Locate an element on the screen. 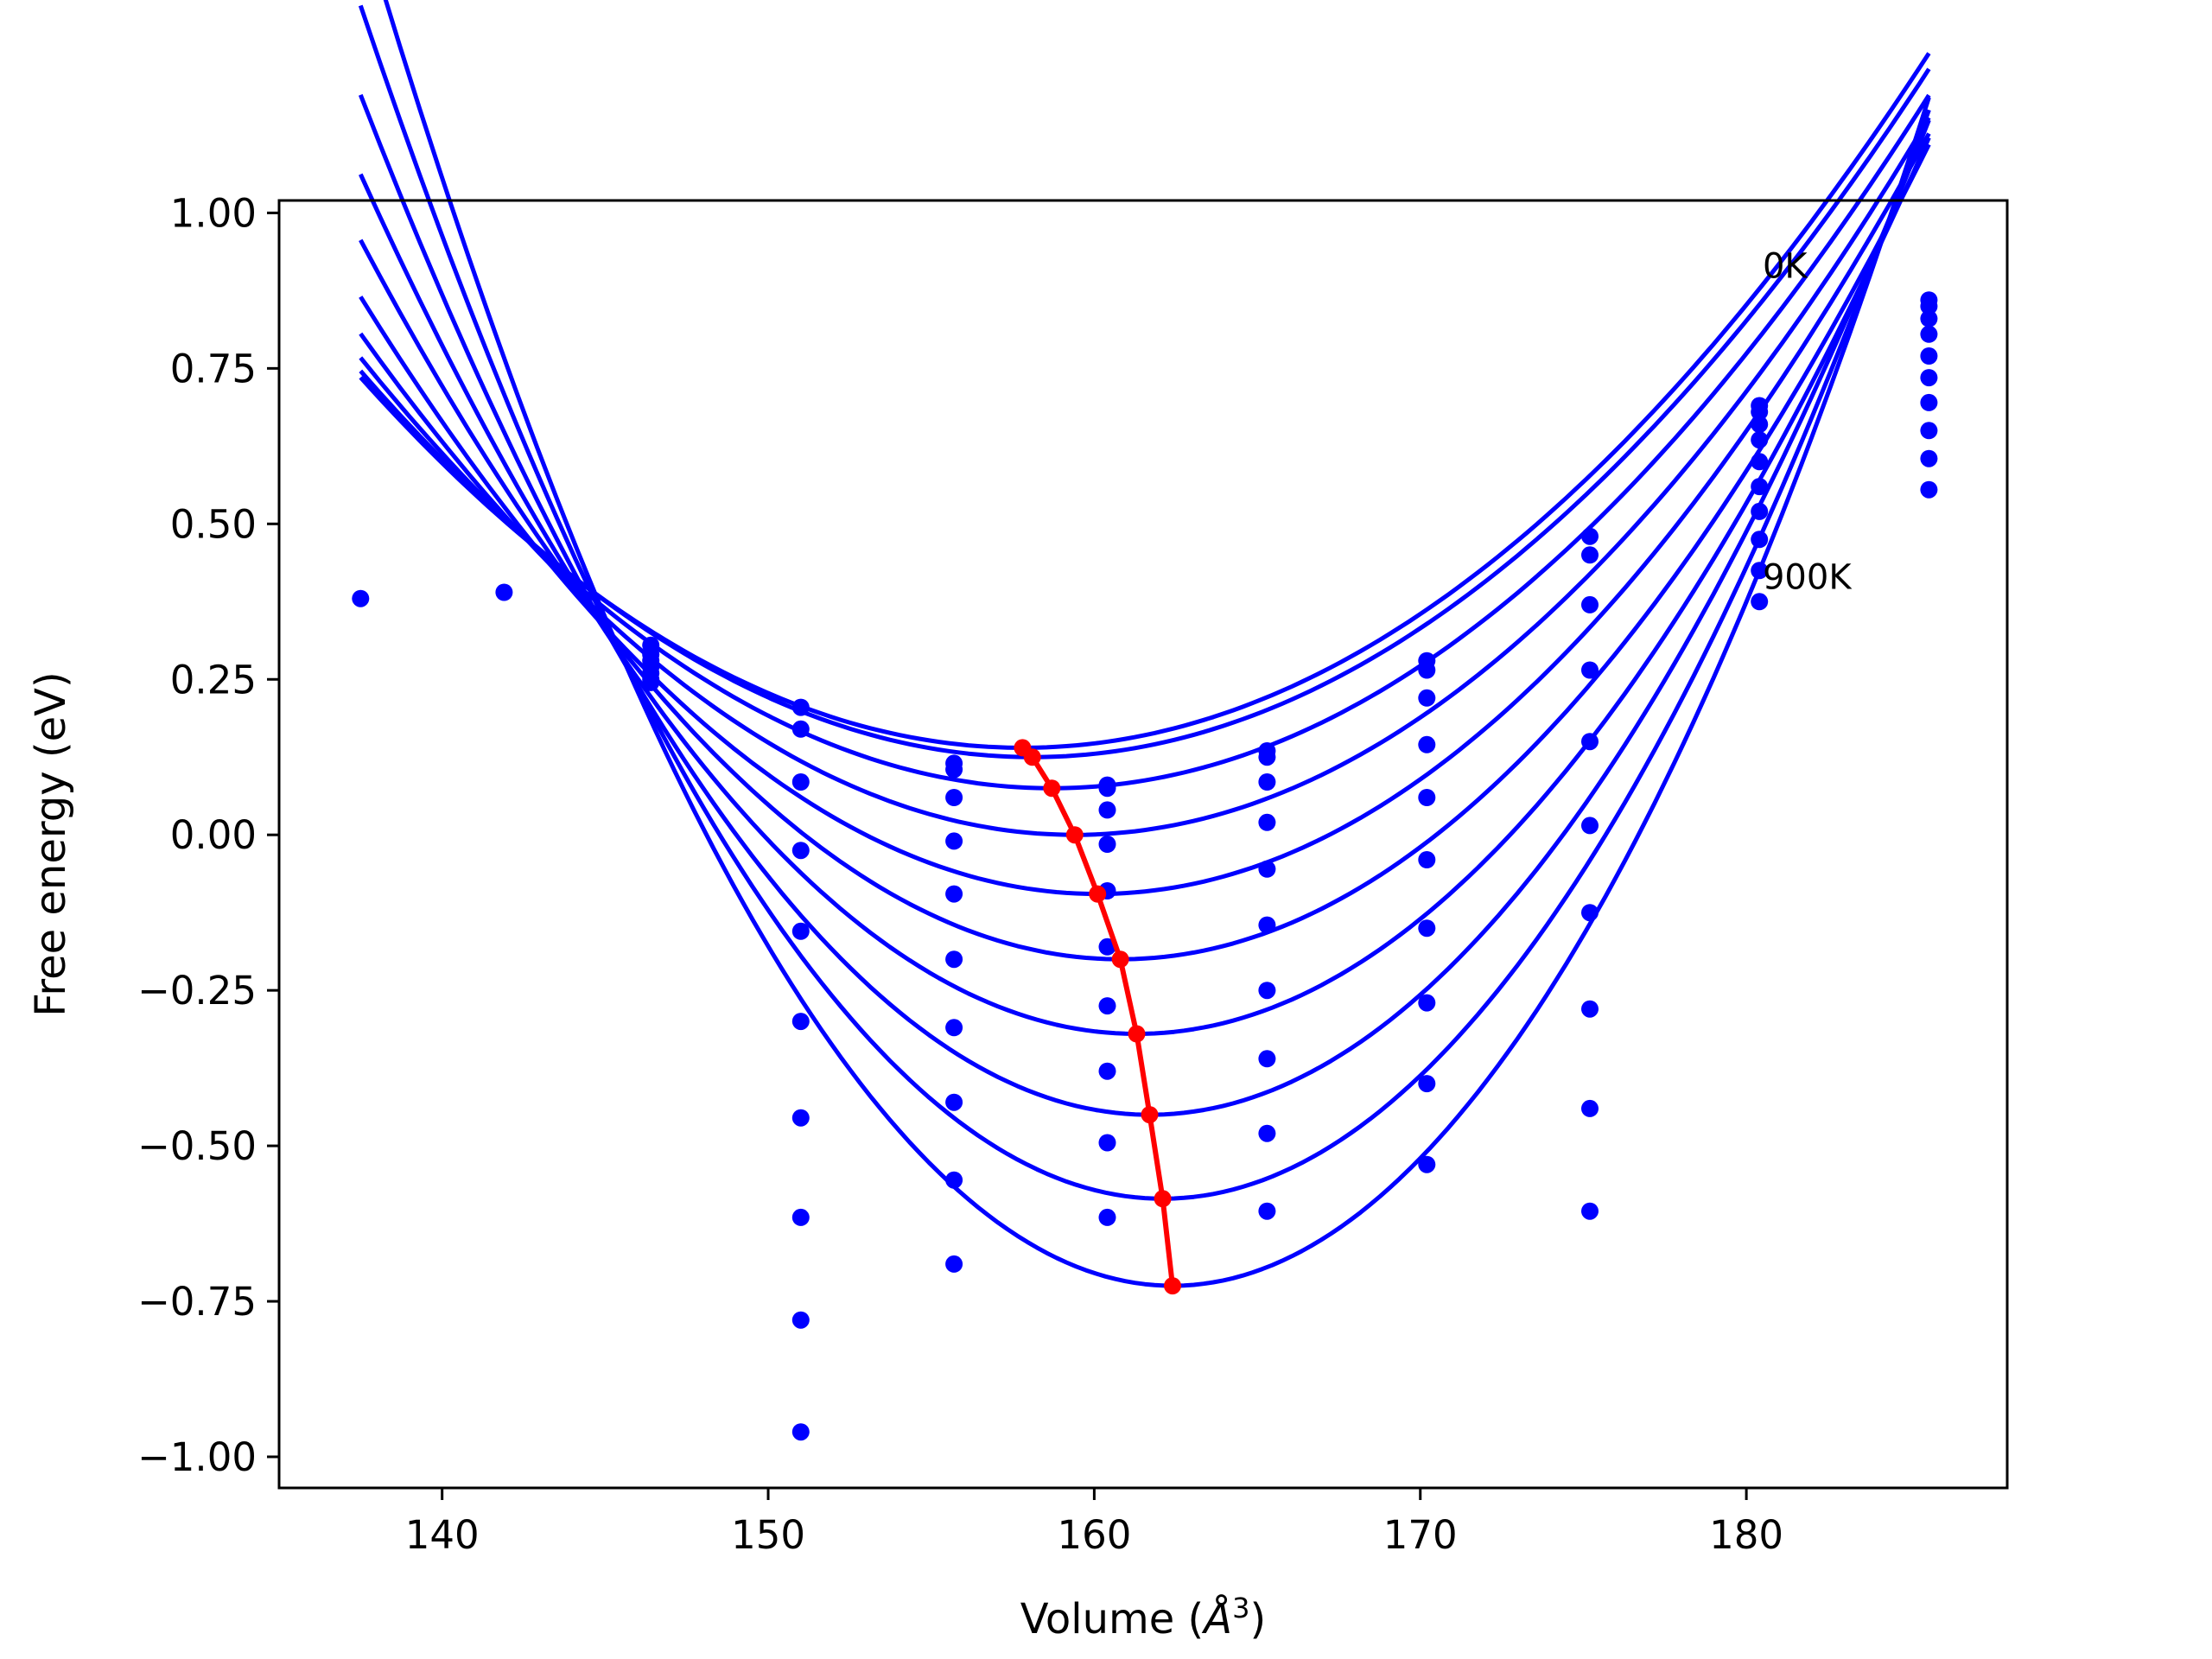  y-tick-label: −0.25 is located at coordinates (197, 991).